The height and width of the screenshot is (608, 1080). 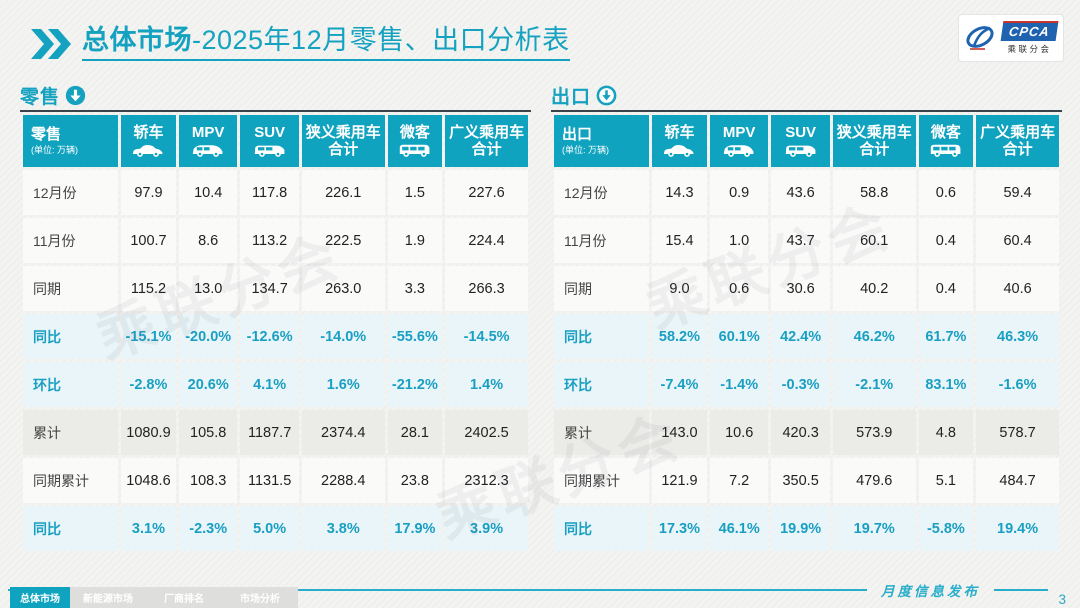 I want to click on cell-value: 40.6, so click(x=1017, y=288).